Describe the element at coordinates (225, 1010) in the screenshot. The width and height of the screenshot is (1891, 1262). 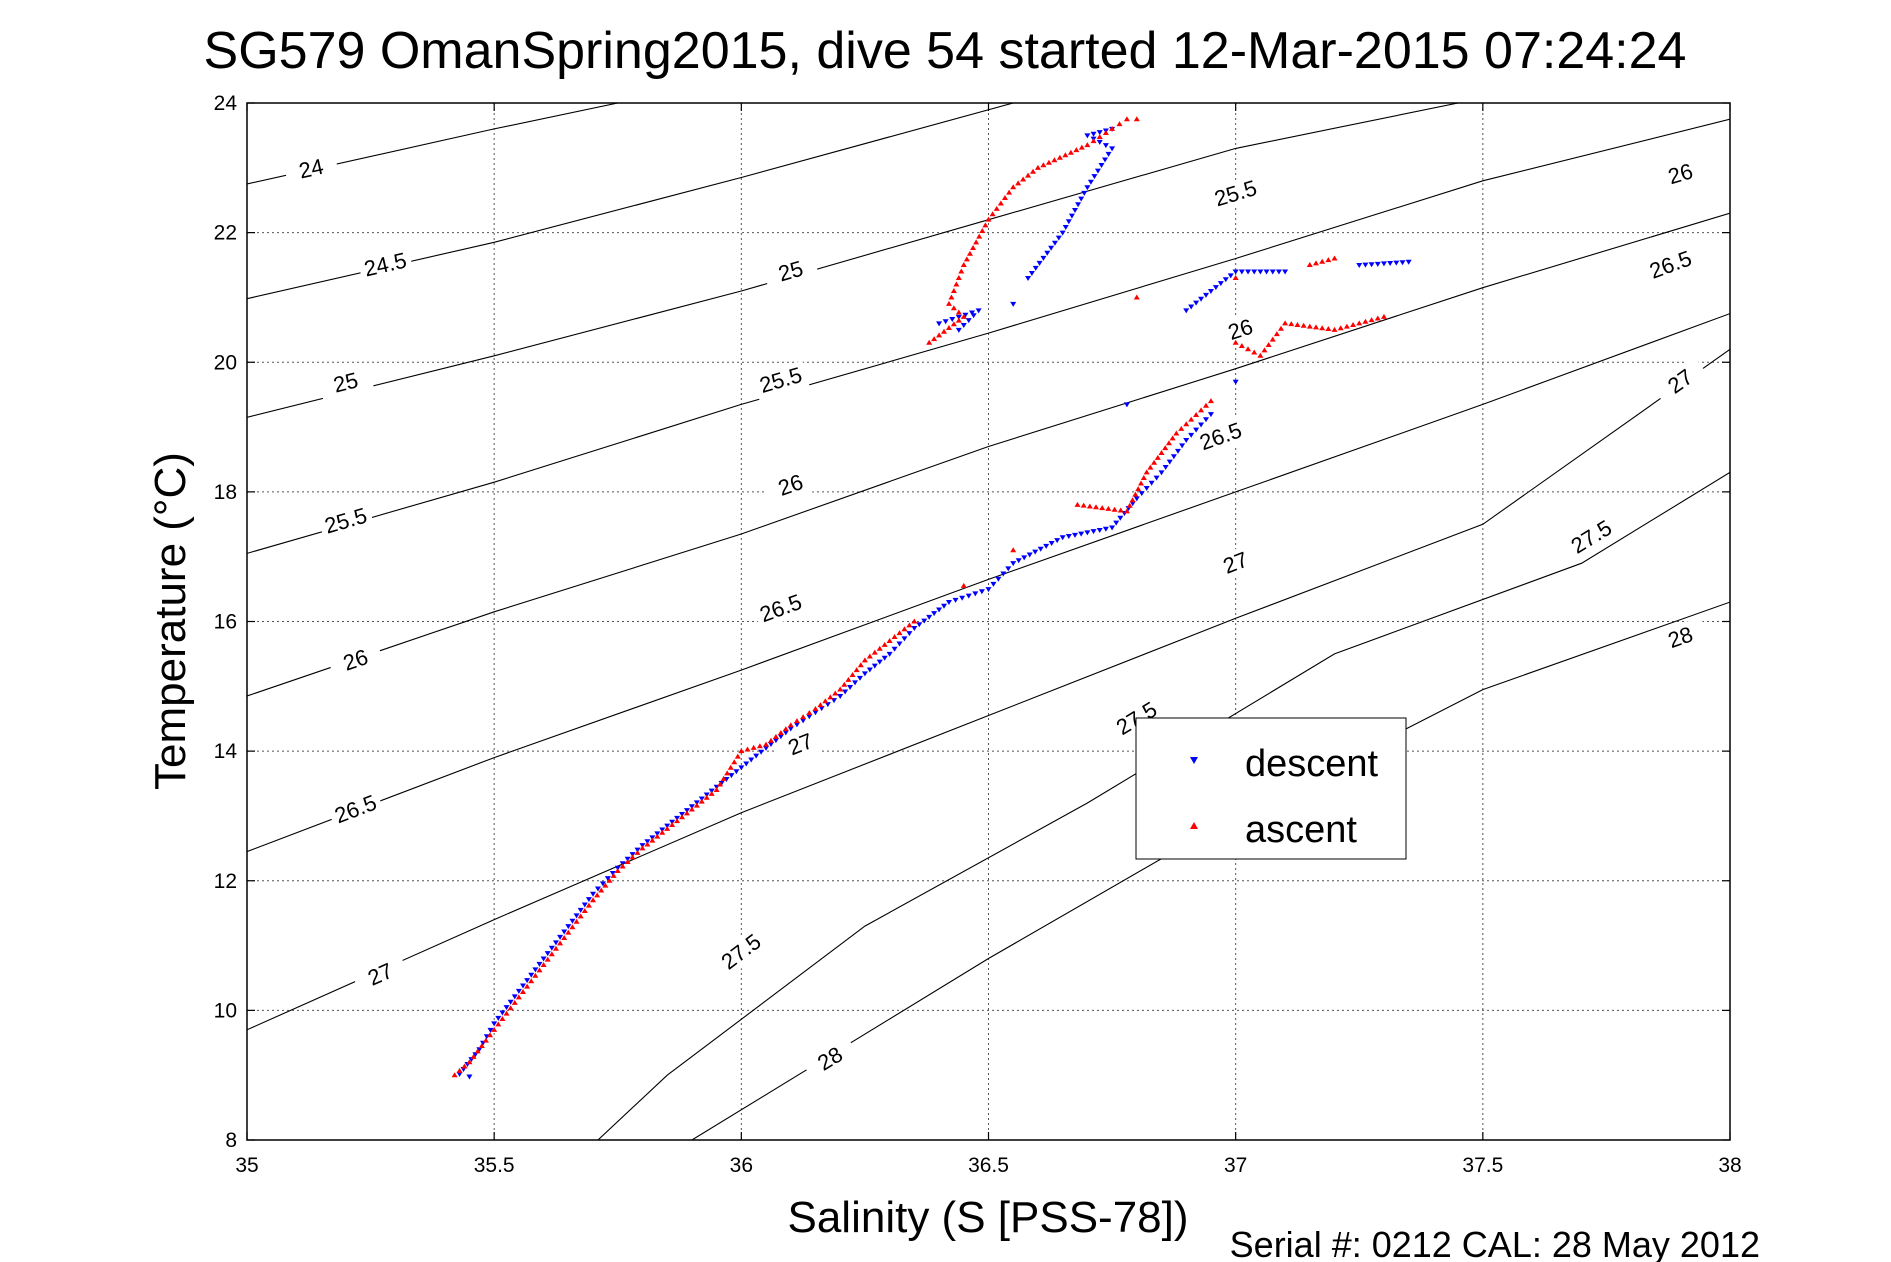
I see `y-tick-label: 10` at that location.